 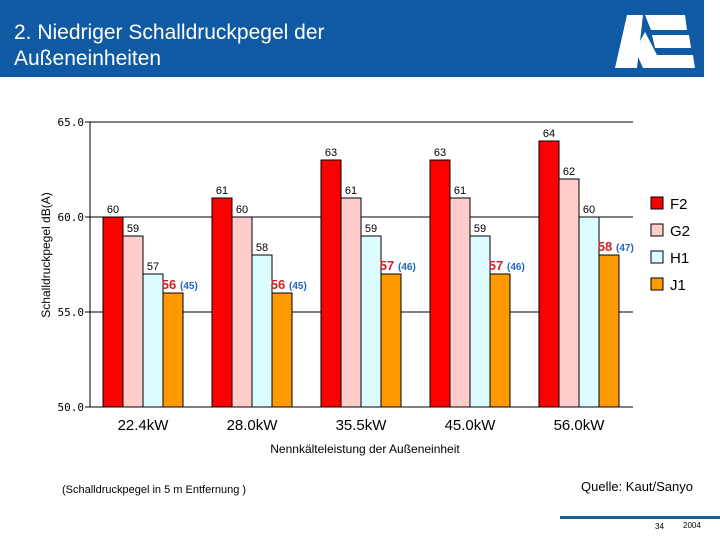 What do you see at coordinates (569, 172) in the screenshot?
I see `data-label: 62` at bounding box center [569, 172].